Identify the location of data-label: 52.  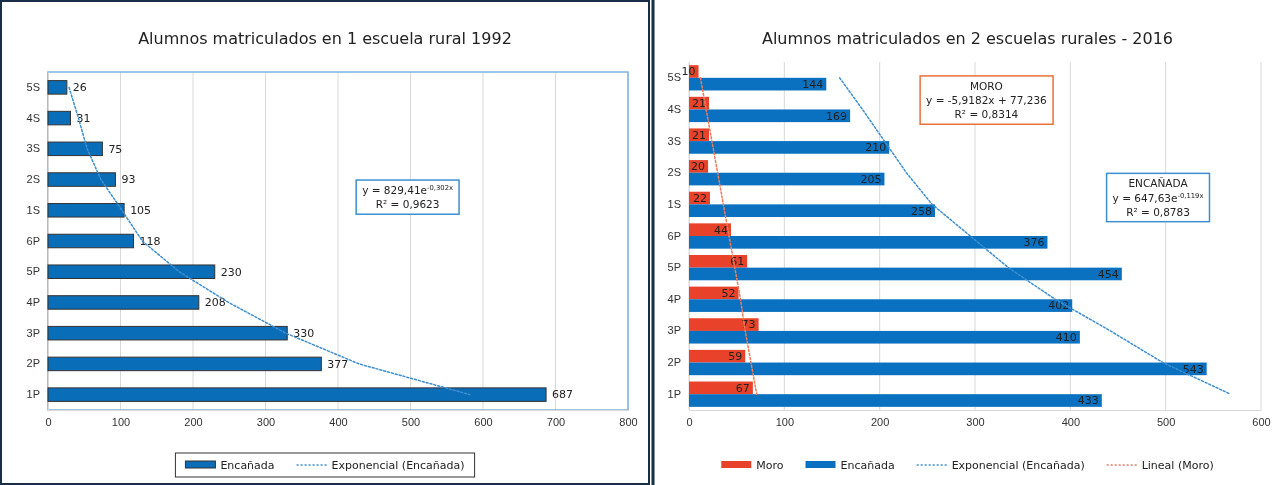
(728, 293).